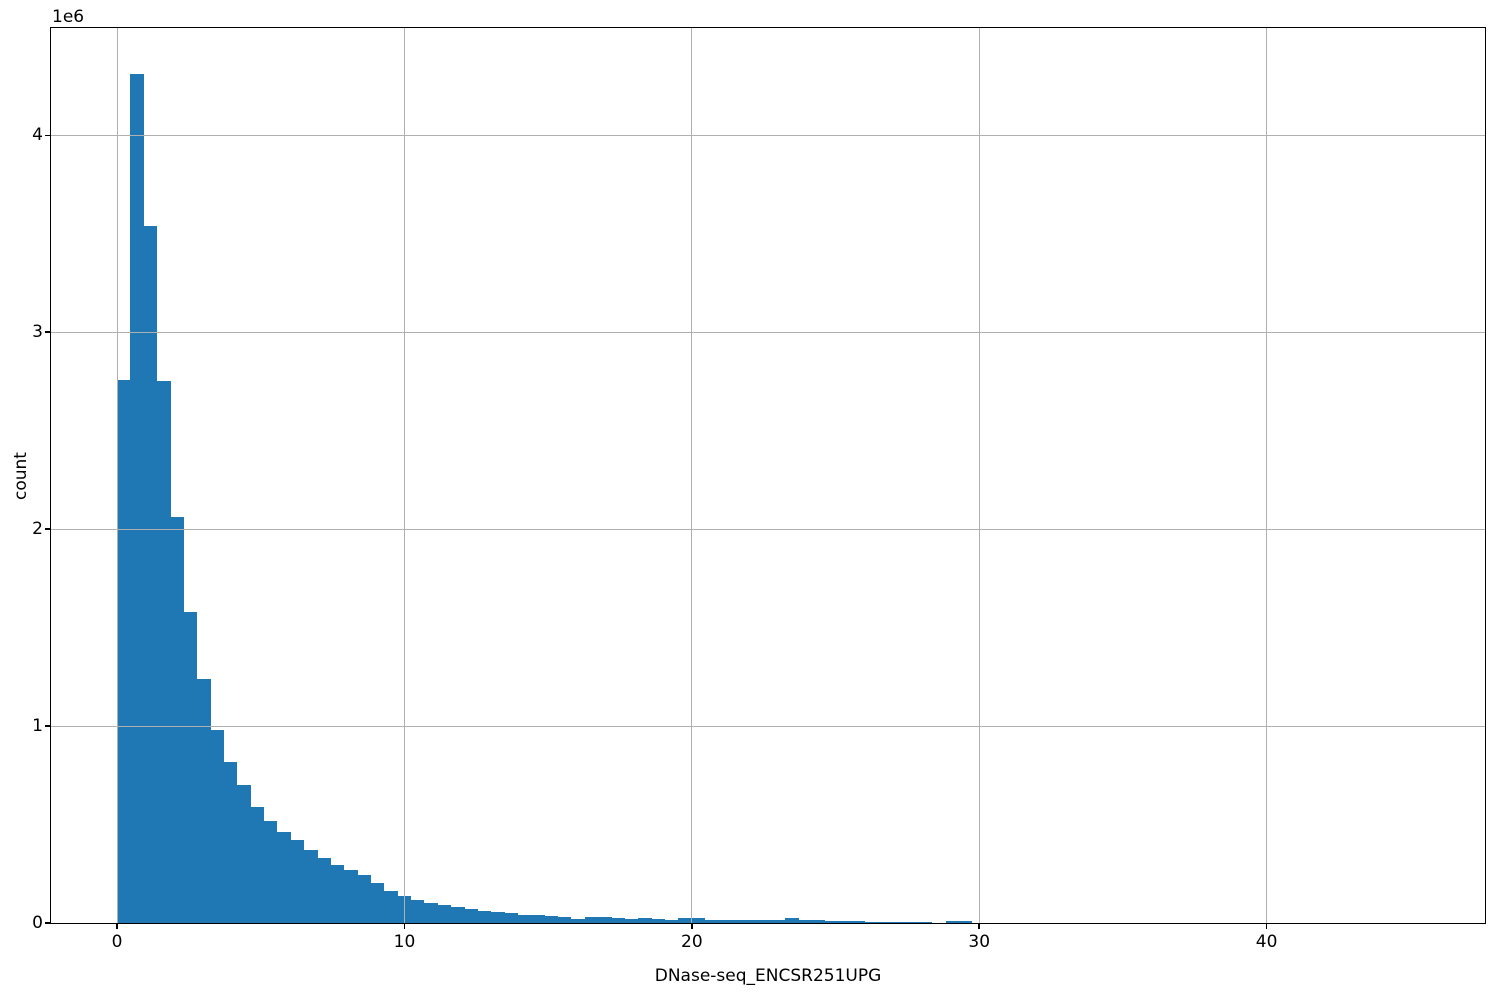 This screenshot has width=1500, height=1000. I want to click on y-tick-label: 0, so click(37, 923).